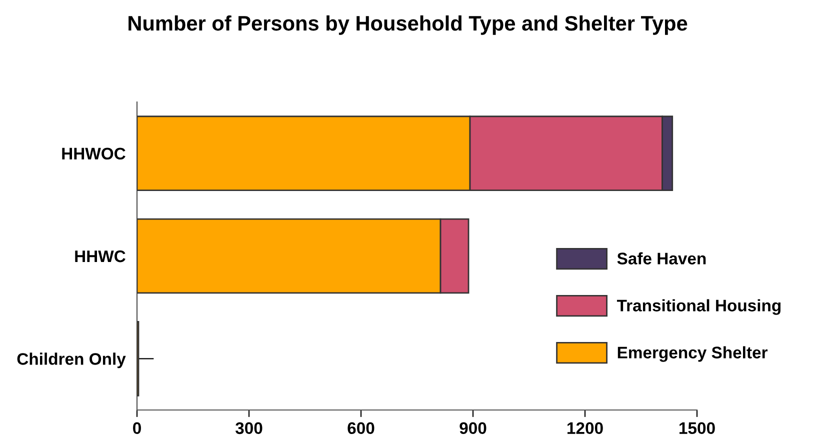  What do you see at coordinates (94, 154) in the screenshot?
I see `y-tick-label: HHWOC` at bounding box center [94, 154].